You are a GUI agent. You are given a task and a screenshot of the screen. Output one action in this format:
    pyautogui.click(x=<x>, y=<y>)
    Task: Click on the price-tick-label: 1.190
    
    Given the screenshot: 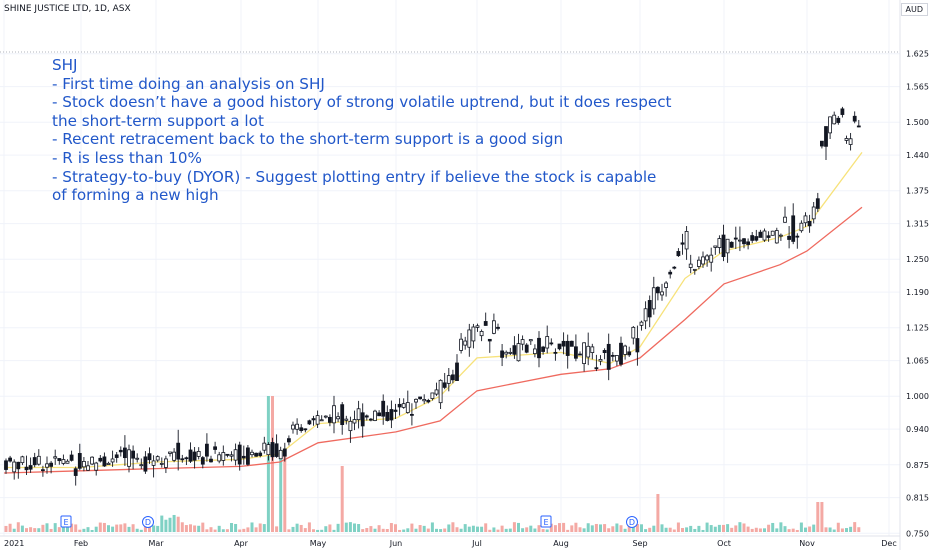 What is the action you would take?
    pyautogui.click(x=917, y=292)
    